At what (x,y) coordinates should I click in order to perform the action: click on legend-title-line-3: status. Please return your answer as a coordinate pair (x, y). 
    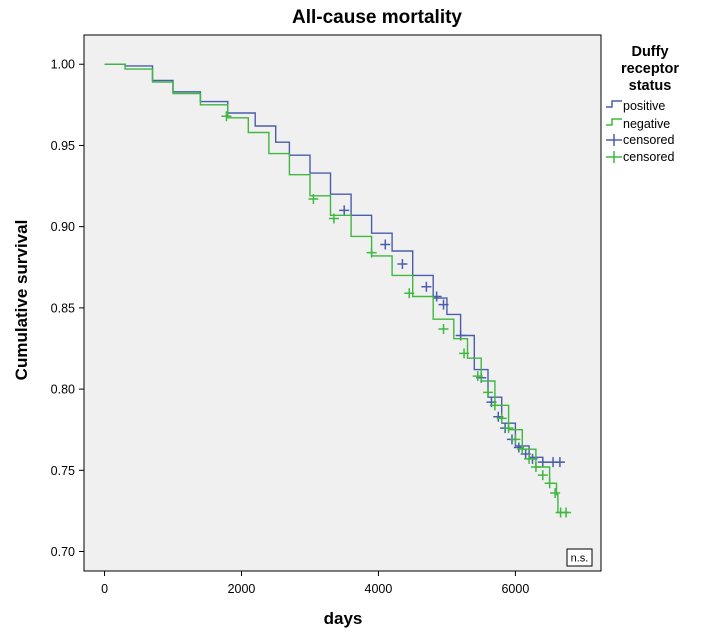
    Looking at the image, I should click on (650, 86).